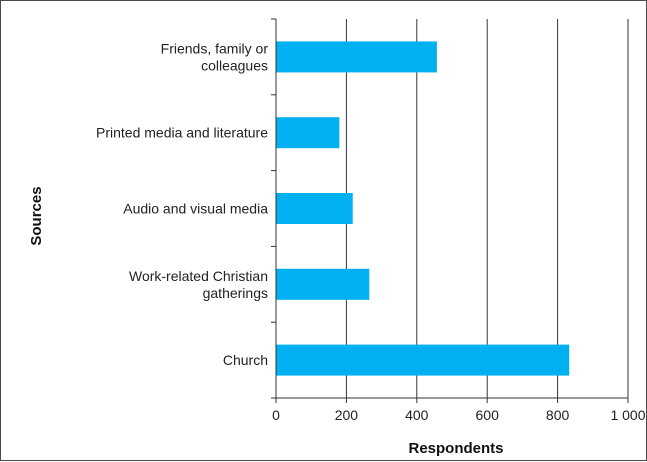  What do you see at coordinates (455, 448) in the screenshot?
I see `x-axis-title: Respondents` at bounding box center [455, 448].